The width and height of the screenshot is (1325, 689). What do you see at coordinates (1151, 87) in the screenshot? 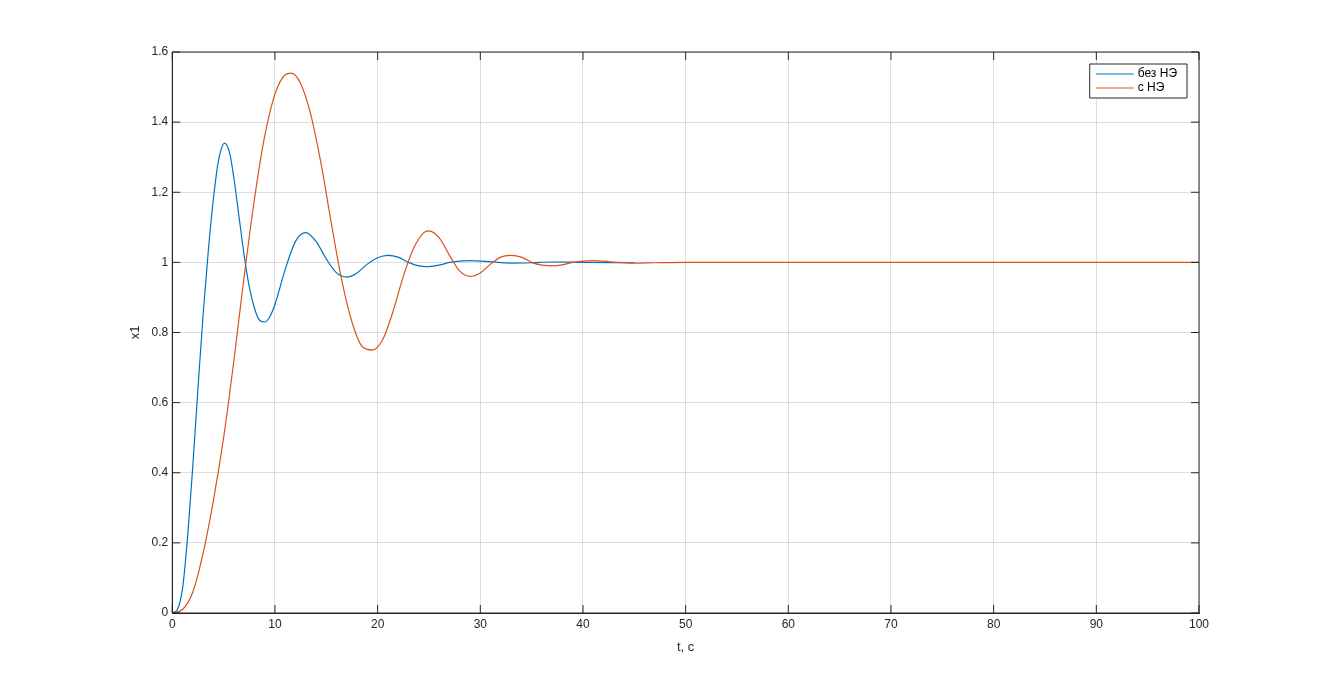
I see `legend-label: с НЭ` at bounding box center [1151, 87].